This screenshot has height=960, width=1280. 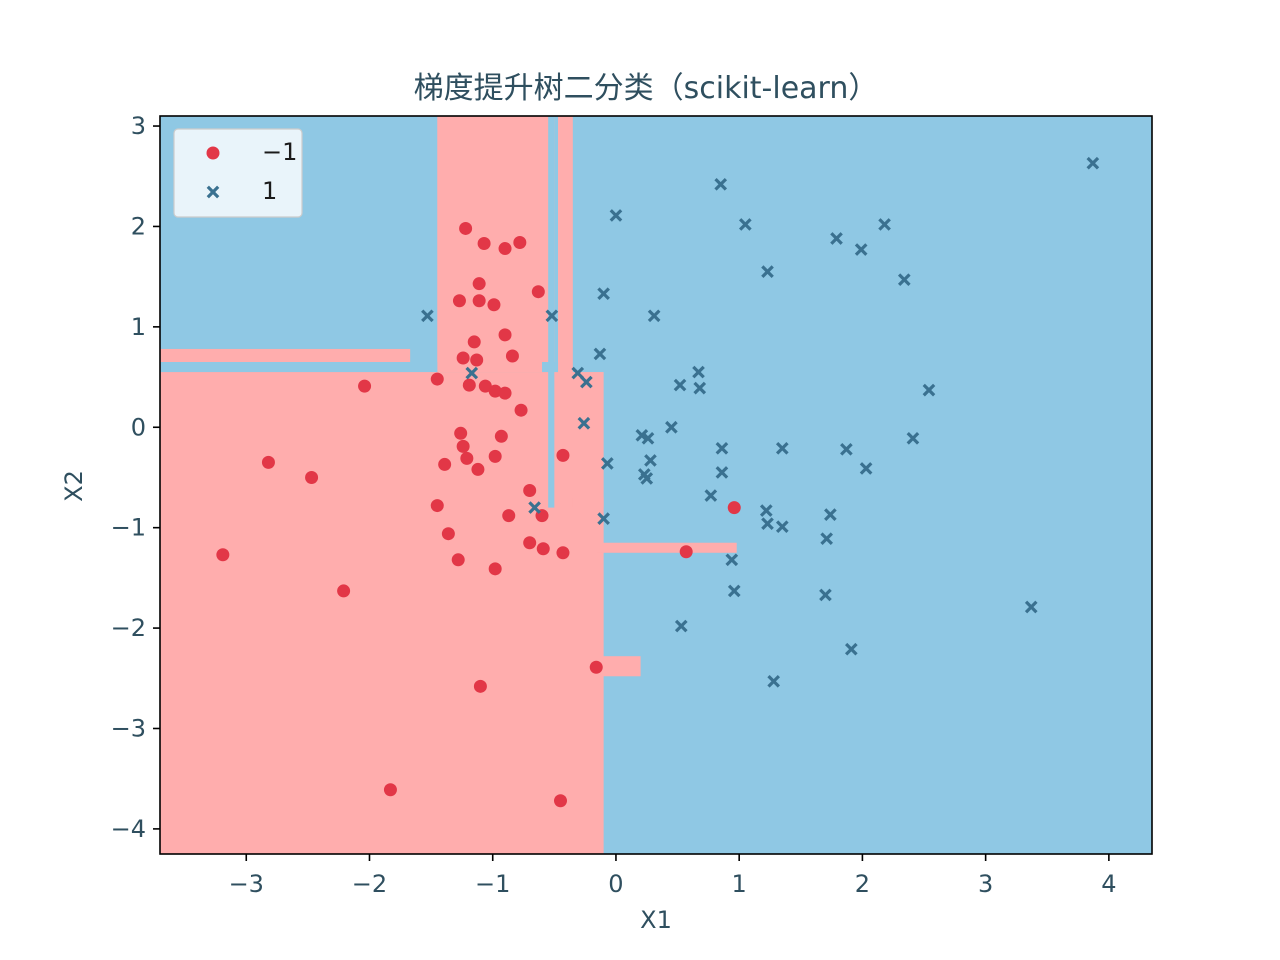 I want to click on legend-marker-negative, so click(x=213, y=153).